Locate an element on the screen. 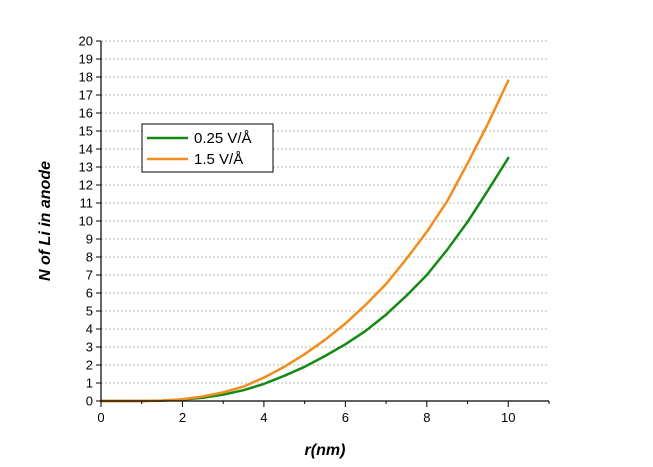  y-tick-label: 18 is located at coordinates (86, 77).